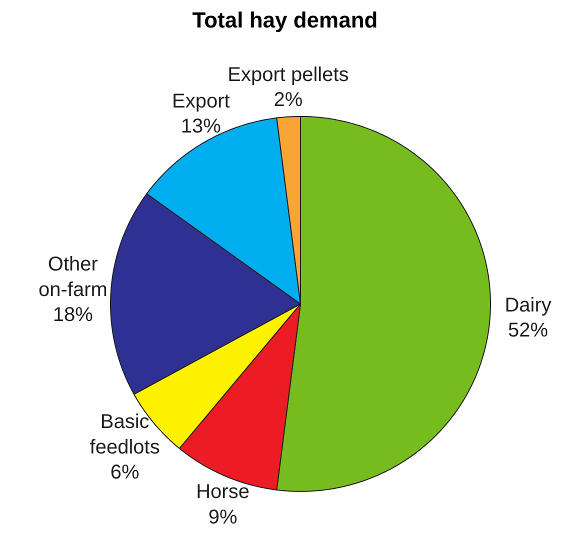  Describe the element at coordinates (125, 434) in the screenshot. I see `slice-label: Basic feedlots` at that location.